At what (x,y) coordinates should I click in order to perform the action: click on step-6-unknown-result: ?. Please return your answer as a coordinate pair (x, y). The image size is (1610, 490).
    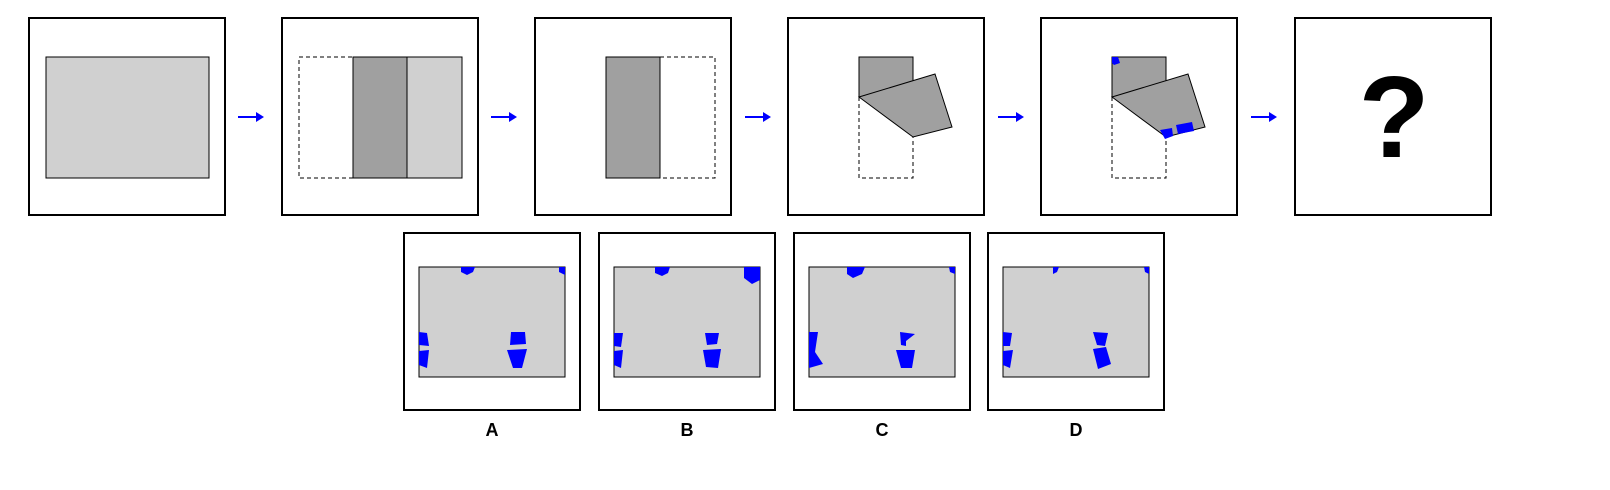
    Looking at the image, I should click on (1393, 116).